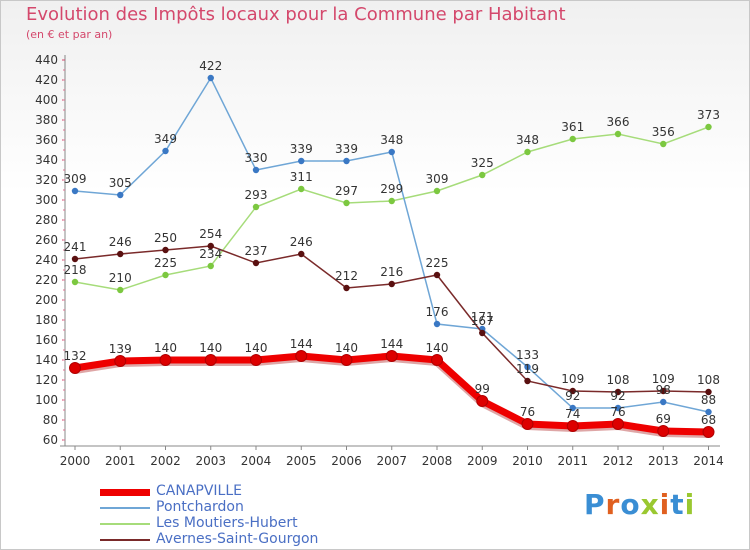 The image size is (750, 550). What do you see at coordinates (617, 412) in the screenshot?
I see `data-label: 76` at bounding box center [617, 412].